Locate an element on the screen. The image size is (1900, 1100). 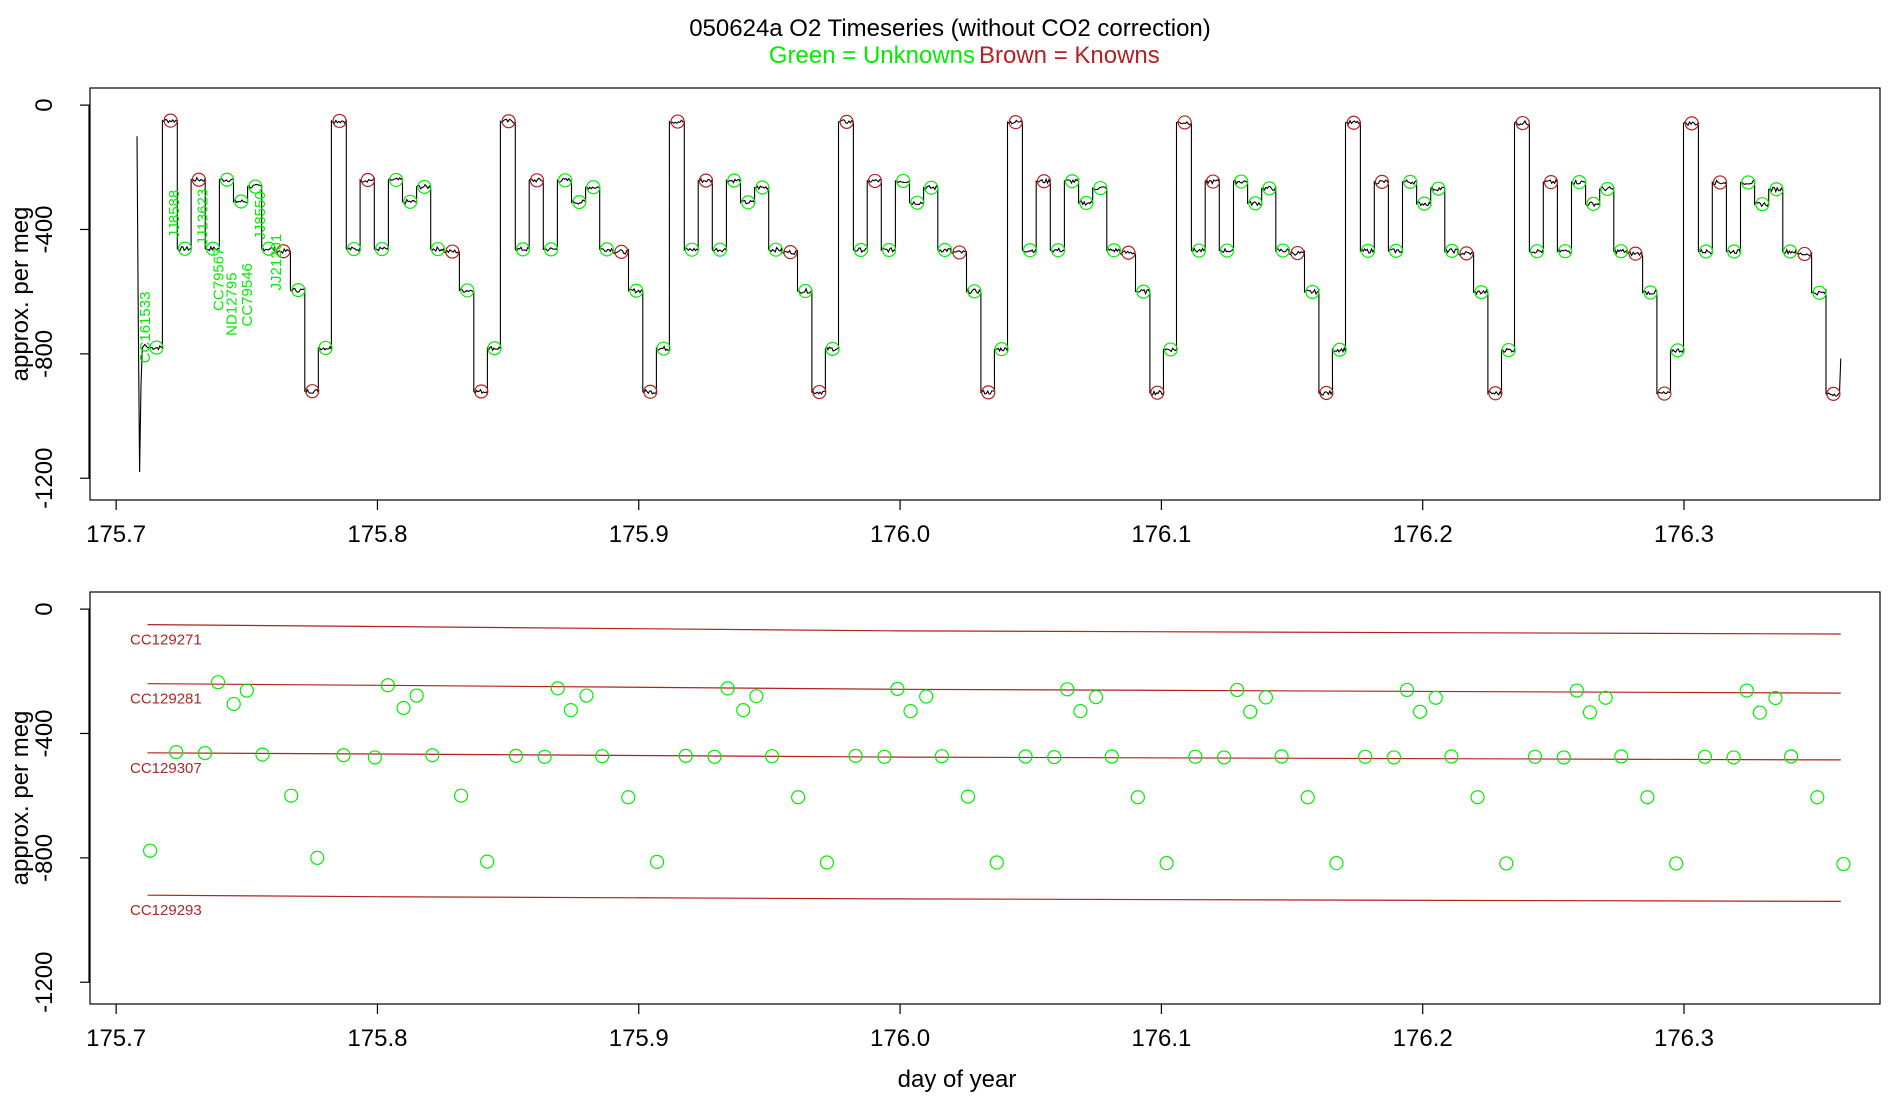
sample-label: ND12795 is located at coordinates (231, 303).